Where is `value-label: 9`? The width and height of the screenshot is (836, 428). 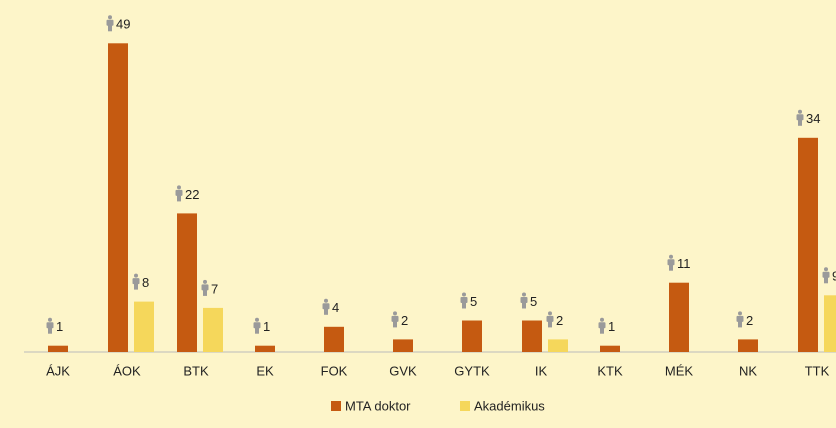
value-label: 9 is located at coordinates (834, 276).